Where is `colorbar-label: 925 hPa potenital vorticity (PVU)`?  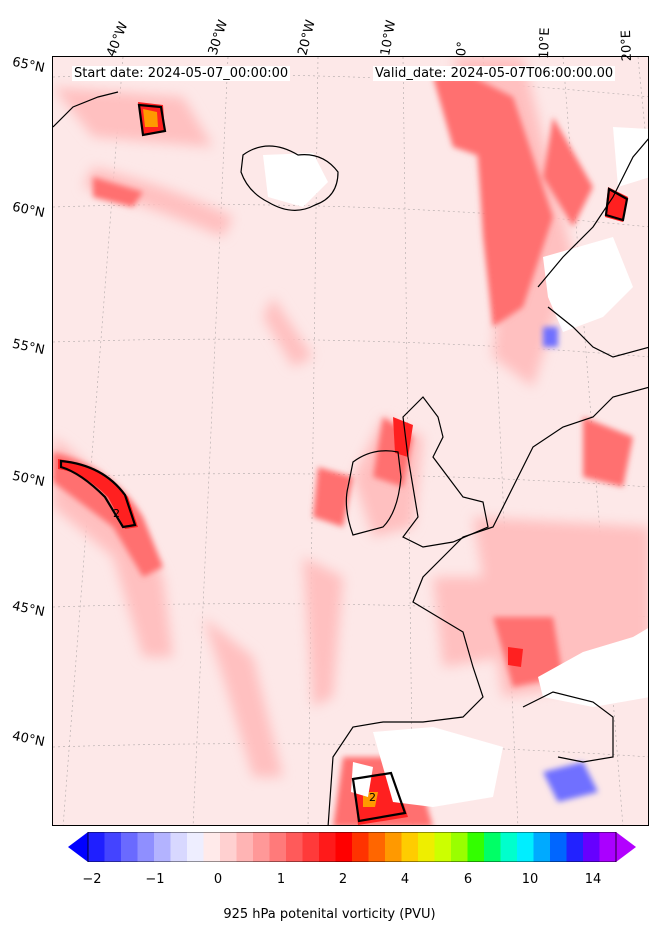 colorbar-label: 925 hPa potenital vorticity (PVU) is located at coordinates (329, 914).